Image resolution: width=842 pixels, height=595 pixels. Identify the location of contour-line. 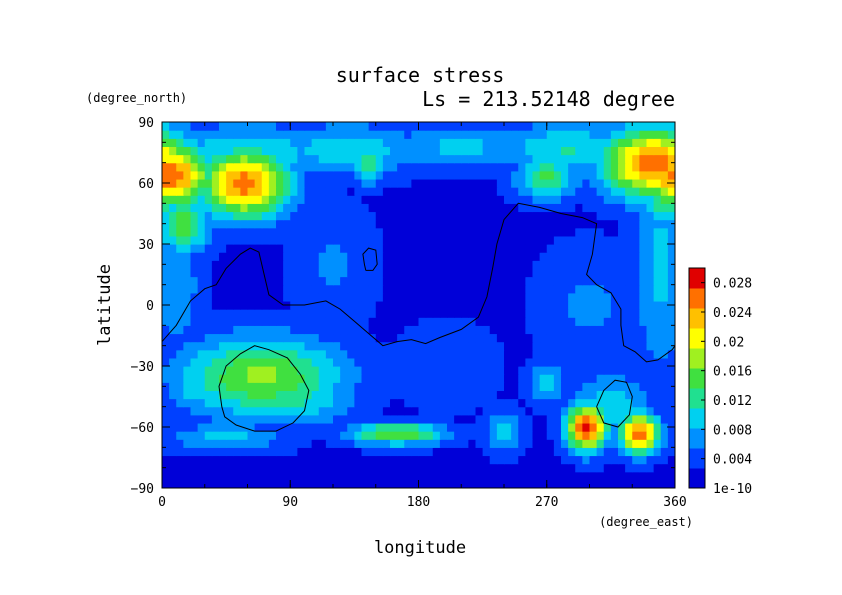
(370, 259).